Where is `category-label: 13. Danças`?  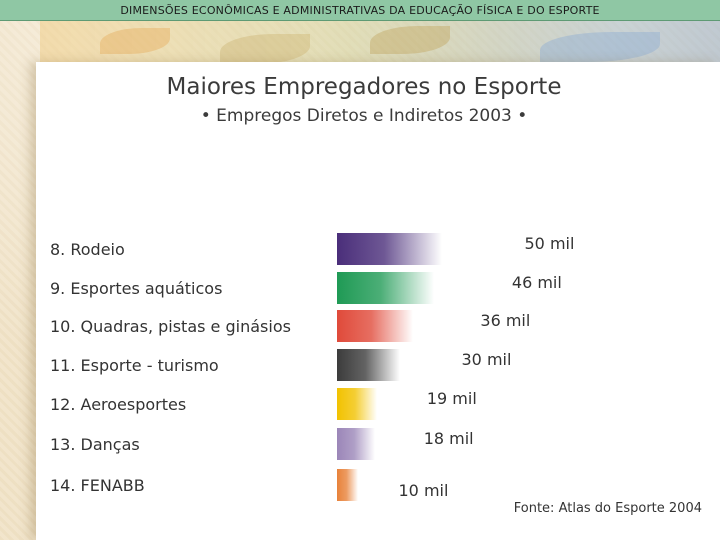 category-label: 13. Danças is located at coordinates (95, 444).